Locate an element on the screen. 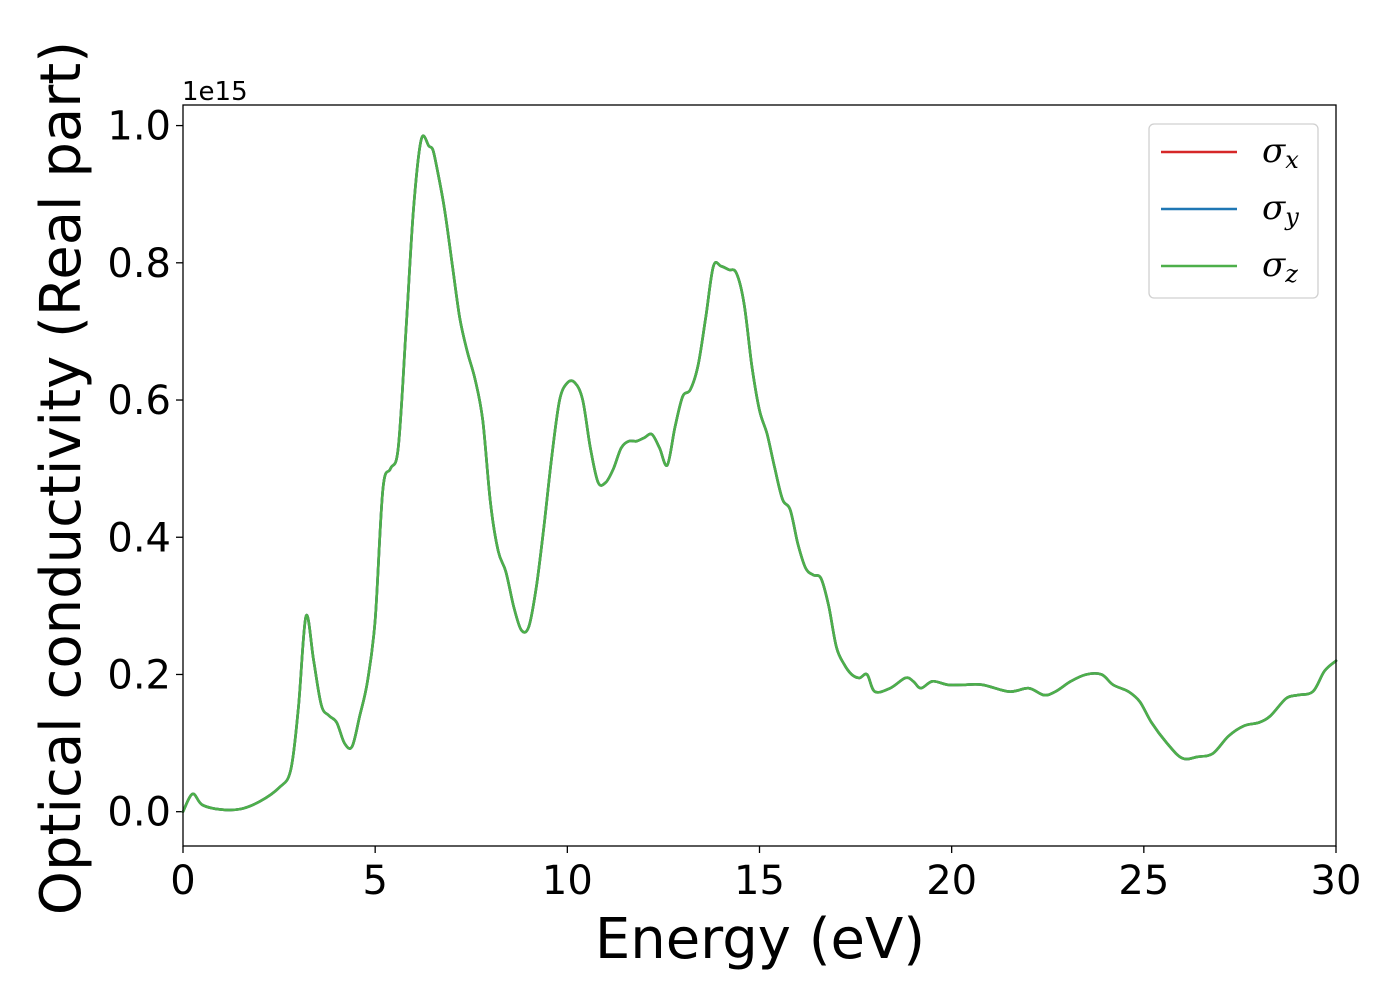  y-tick-label: 0.6 is located at coordinates (139, 401).